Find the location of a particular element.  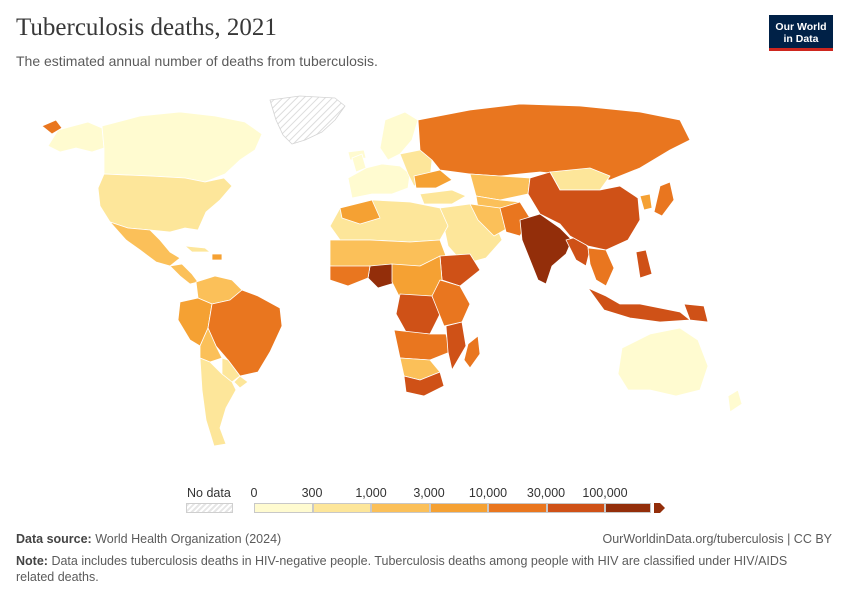

legend-no-data-label: No data is located at coordinates (209, 493).